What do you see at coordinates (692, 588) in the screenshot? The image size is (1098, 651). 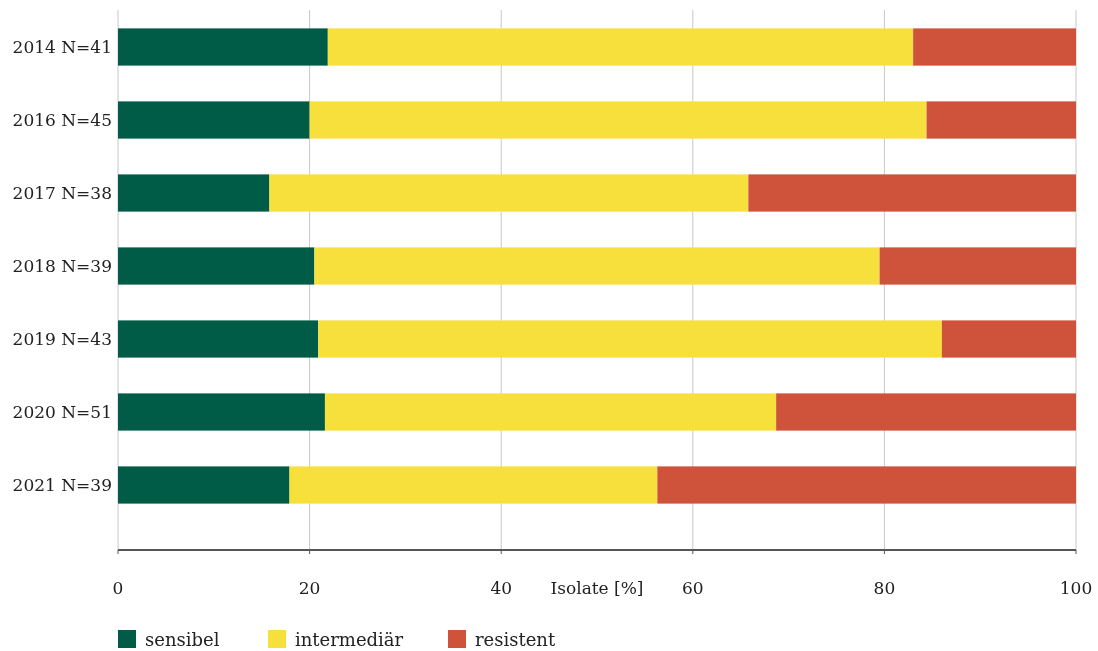 I see `x-tick-label: 60` at bounding box center [692, 588].